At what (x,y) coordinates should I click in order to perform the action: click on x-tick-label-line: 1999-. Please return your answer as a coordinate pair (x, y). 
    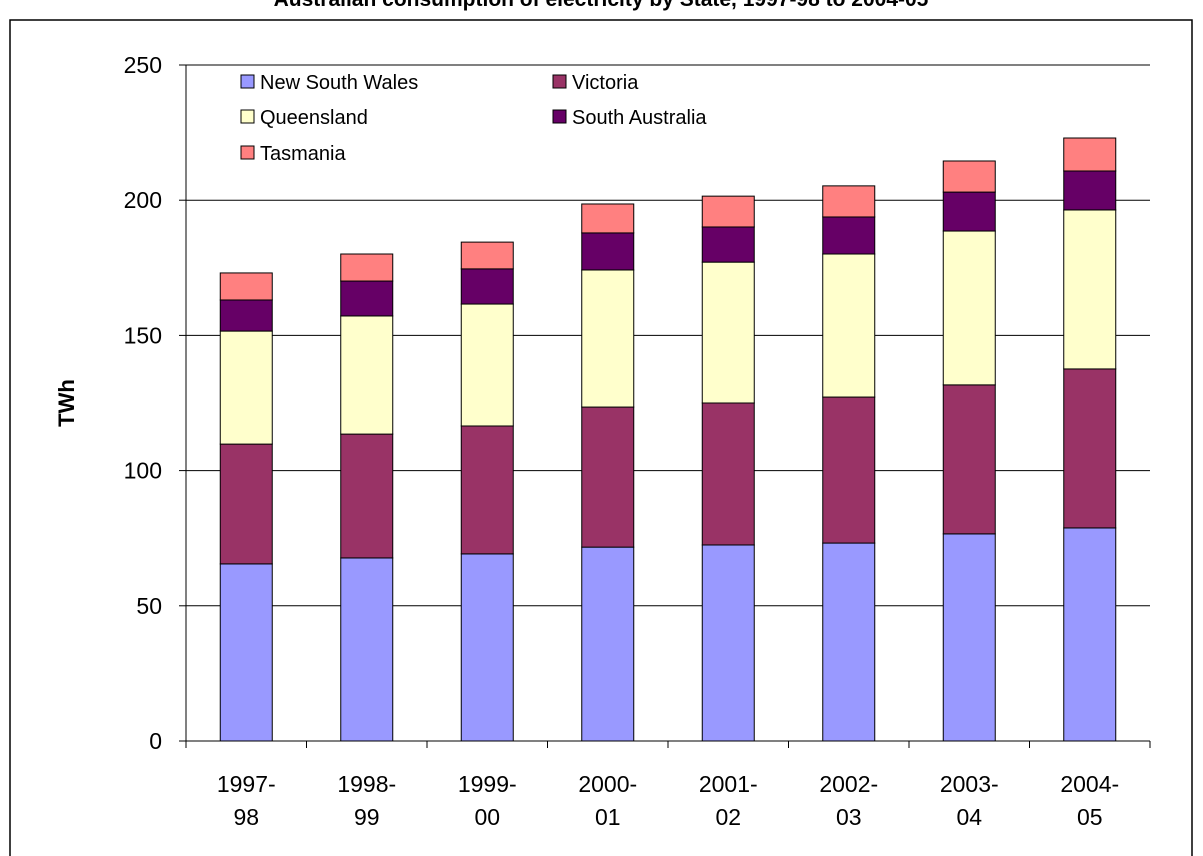
    Looking at the image, I should click on (487, 784).